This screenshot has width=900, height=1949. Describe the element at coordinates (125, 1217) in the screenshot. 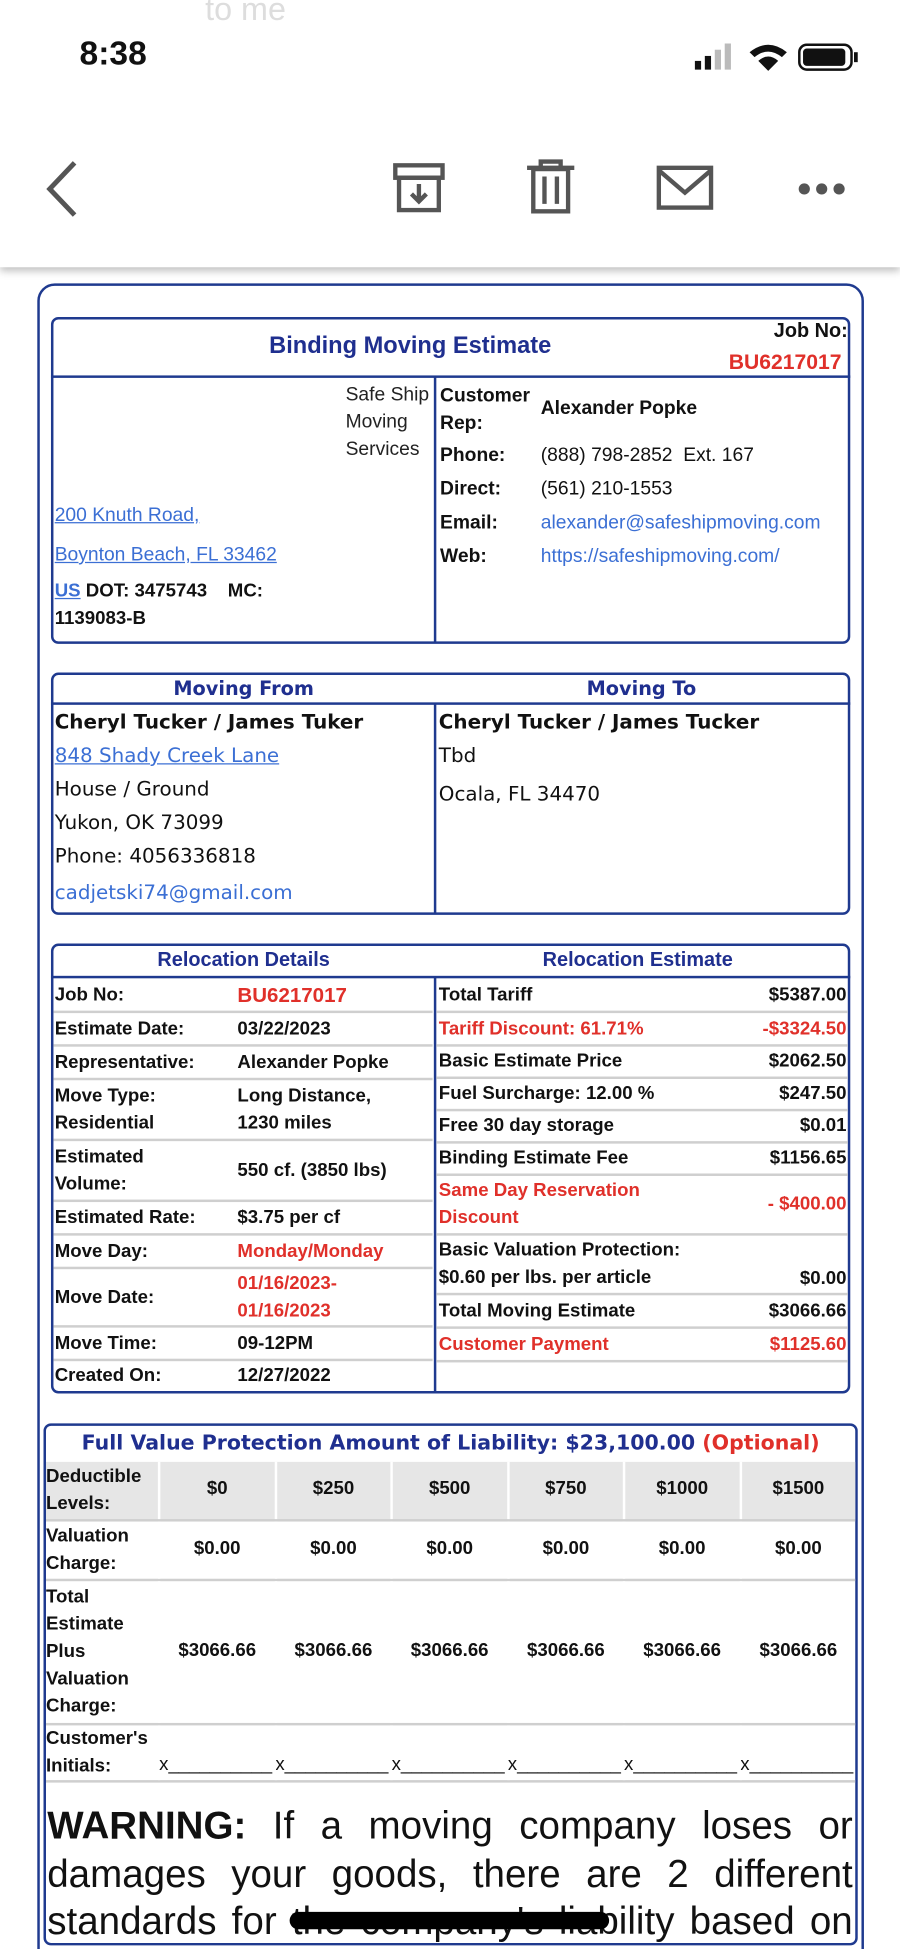

I see `details-label: Estimated Rate:` at that location.